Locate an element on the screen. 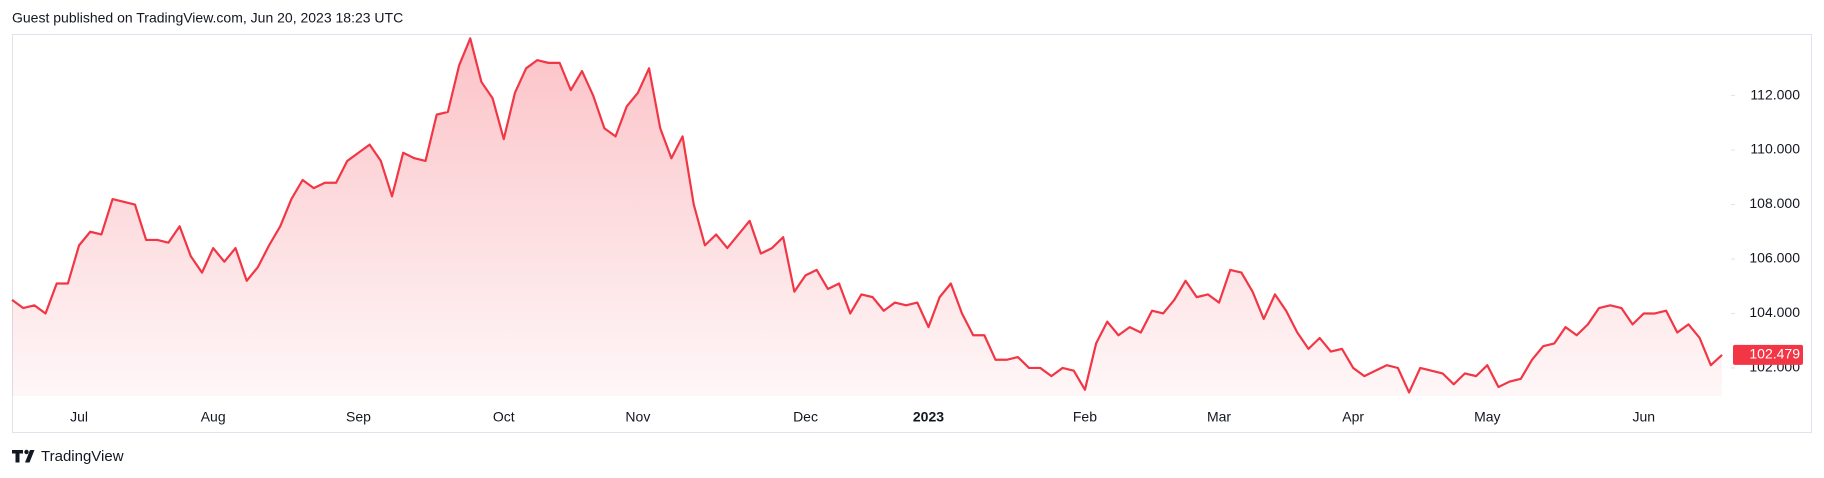 The height and width of the screenshot is (478, 1824). x-tick-label: Sep is located at coordinates (358, 417).